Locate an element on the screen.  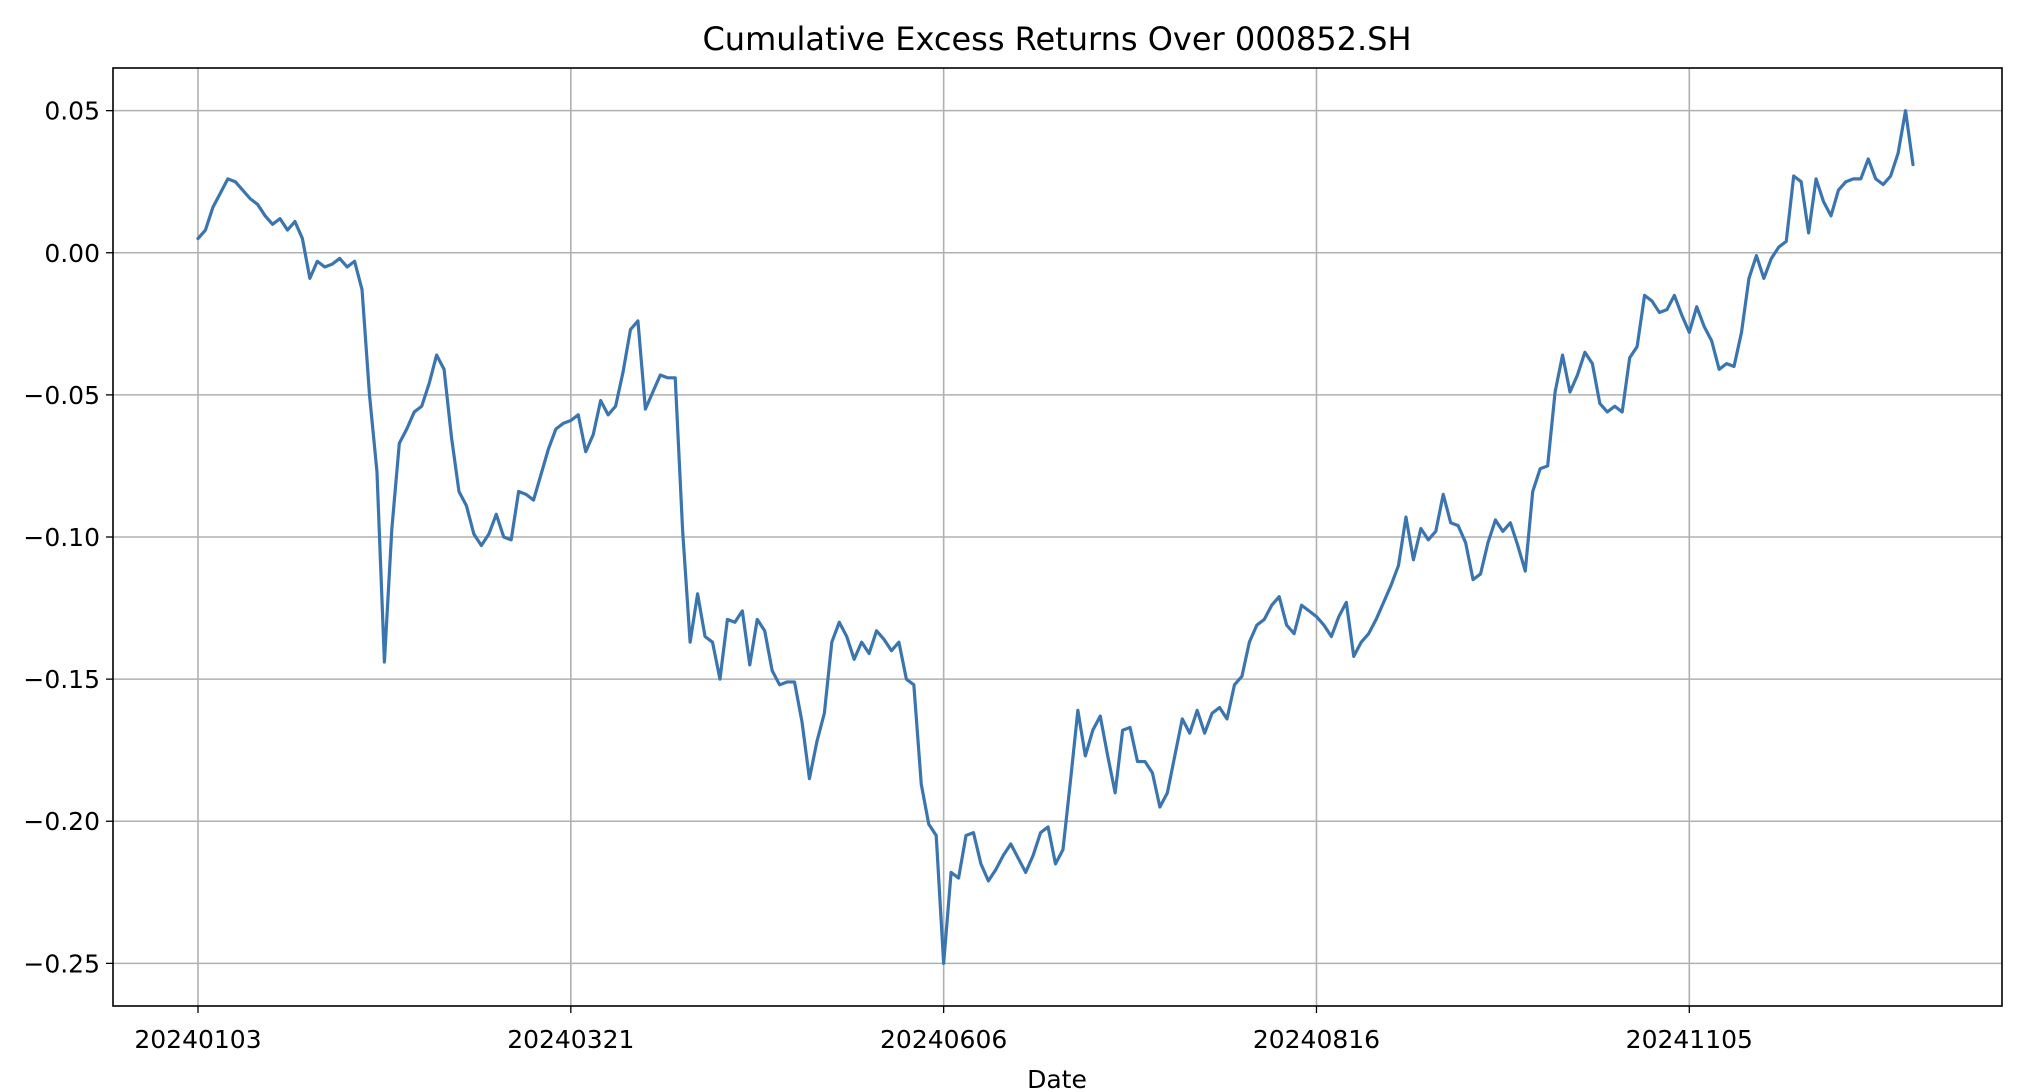
x-axis-label: Date is located at coordinates (1057, 1078).